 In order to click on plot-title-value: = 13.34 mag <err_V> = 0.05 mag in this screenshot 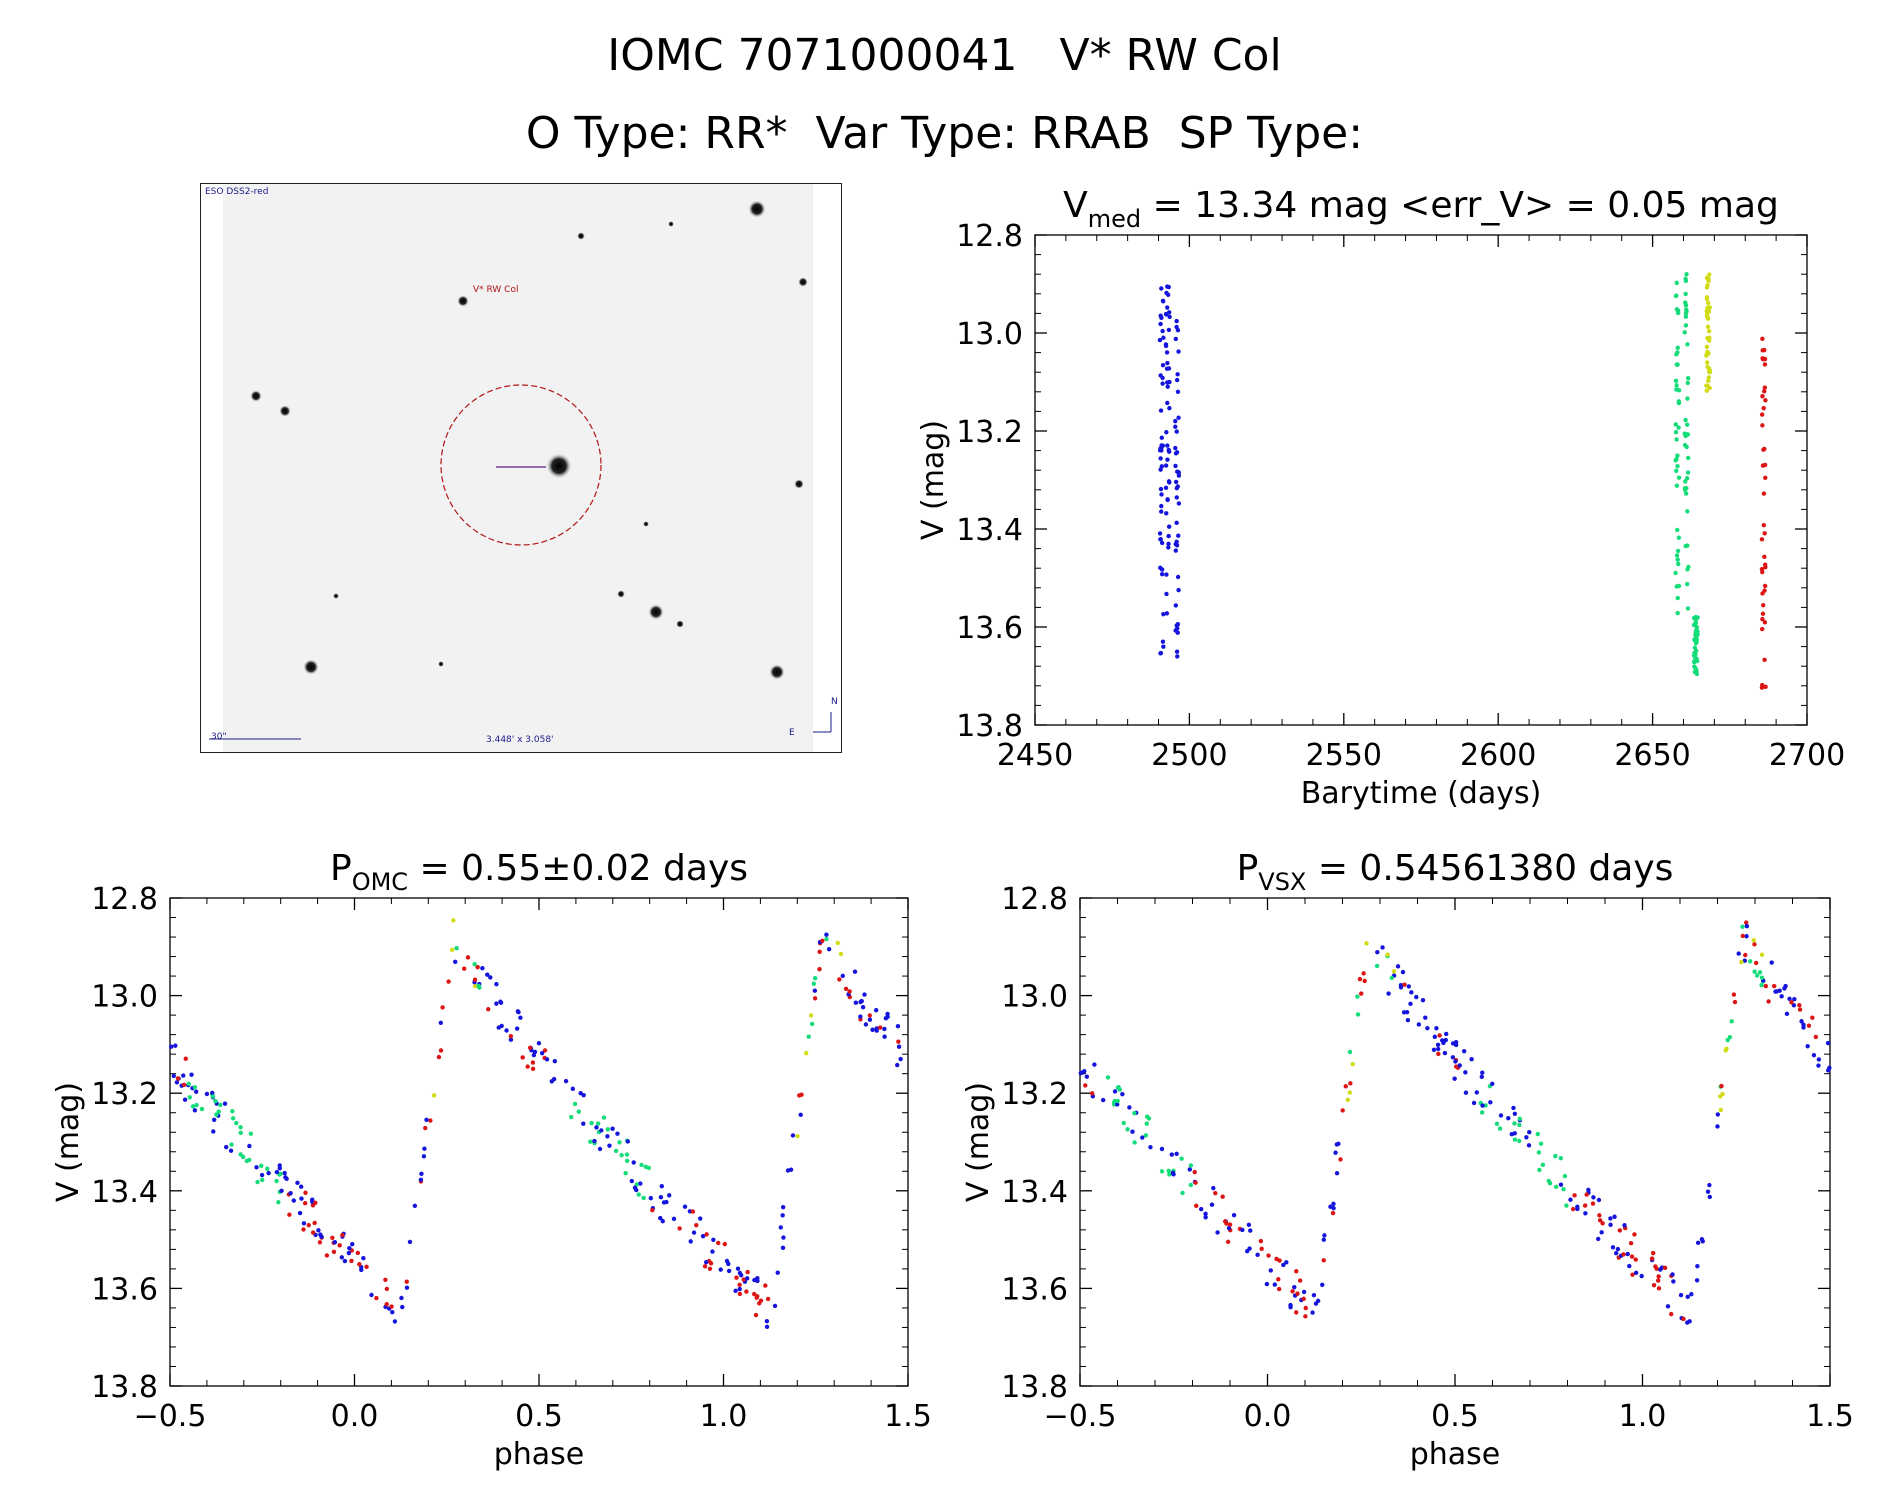, I will do `click(1460, 205)`.